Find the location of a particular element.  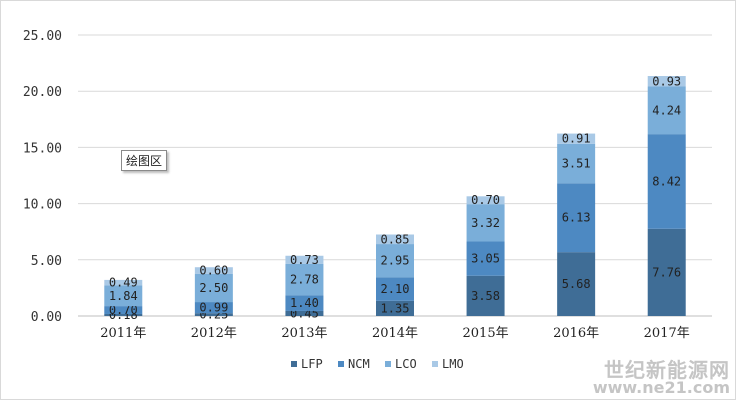

data-label: 5.68 is located at coordinates (576, 284).